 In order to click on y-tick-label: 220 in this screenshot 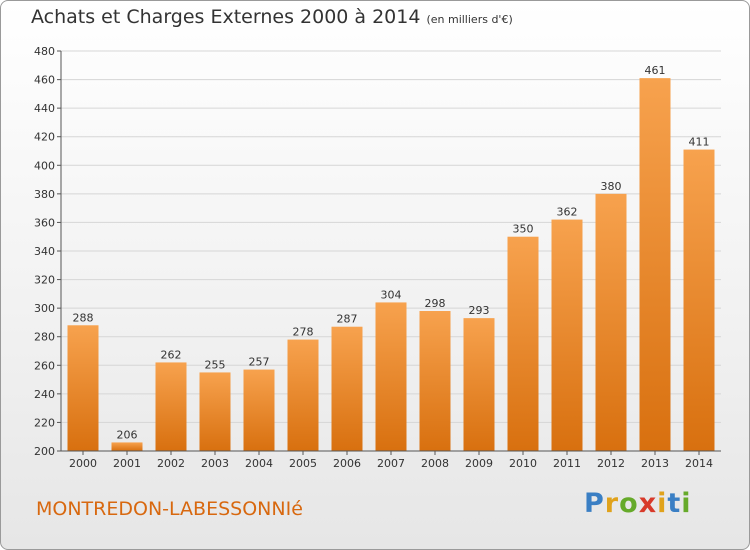, I will do `click(44, 422)`.